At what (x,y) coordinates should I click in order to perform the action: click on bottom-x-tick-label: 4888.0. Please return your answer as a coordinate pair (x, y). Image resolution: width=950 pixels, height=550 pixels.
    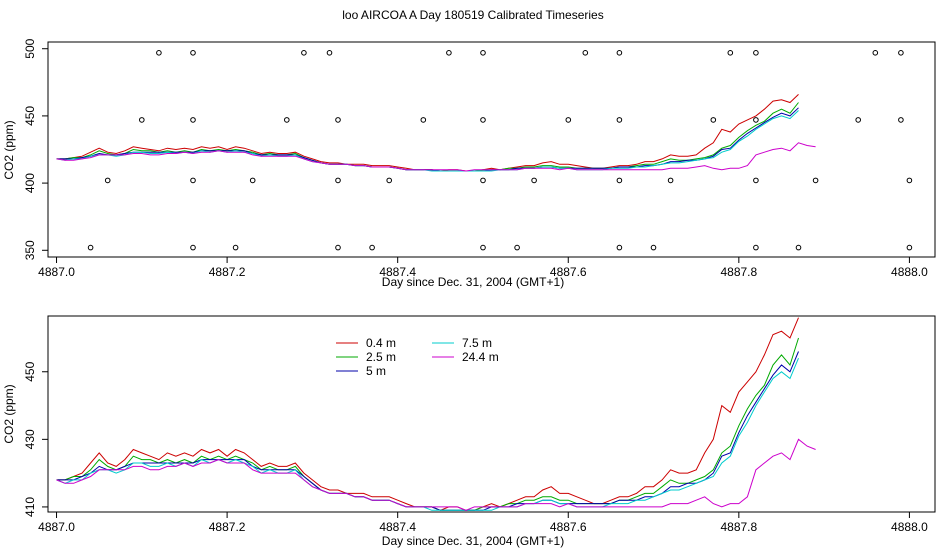
    Looking at the image, I should click on (909, 527).